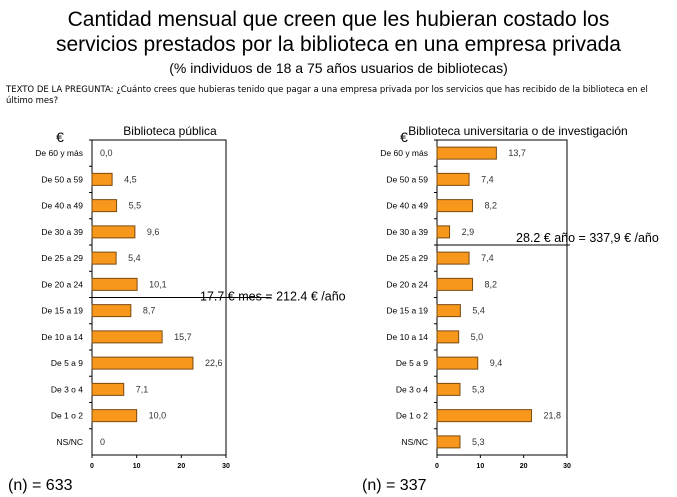 This screenshot has height=497, width=677. I want to click on universitaria-unit-label: €, so click(404, 137).